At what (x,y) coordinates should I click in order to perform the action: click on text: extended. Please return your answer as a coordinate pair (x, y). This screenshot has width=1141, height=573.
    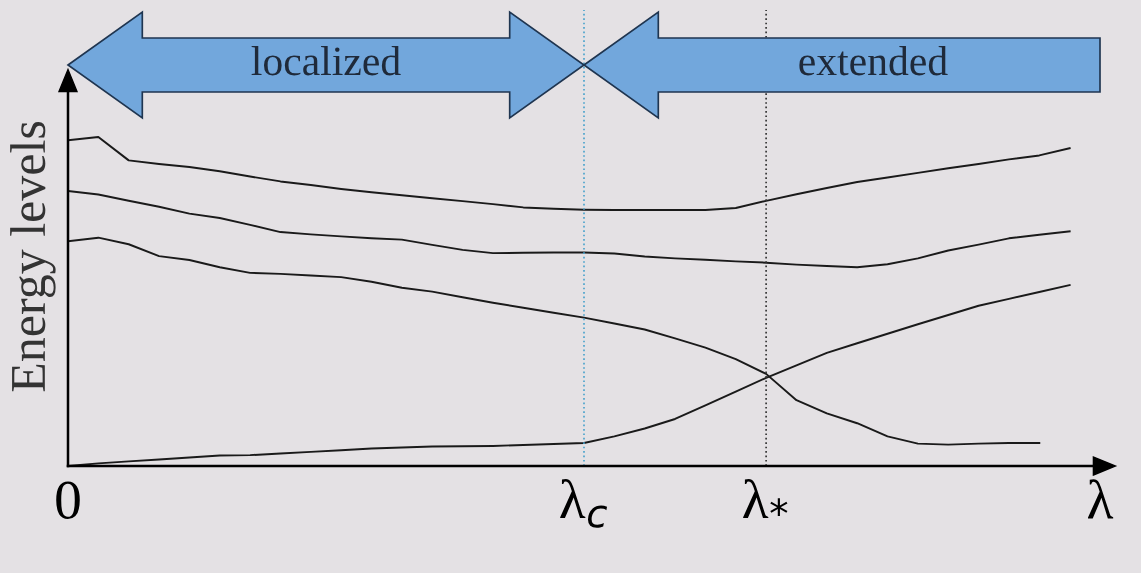
    Looking at the image, I should click on (873, 61).